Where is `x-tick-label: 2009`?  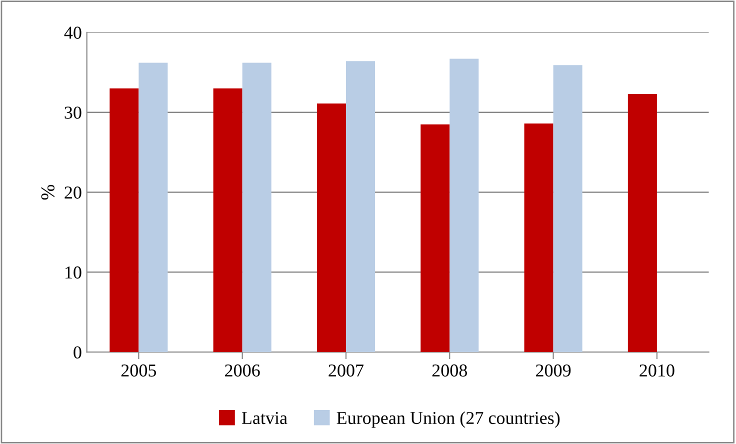 x-tick-label: 2009 is located at coordinates (553, 370).